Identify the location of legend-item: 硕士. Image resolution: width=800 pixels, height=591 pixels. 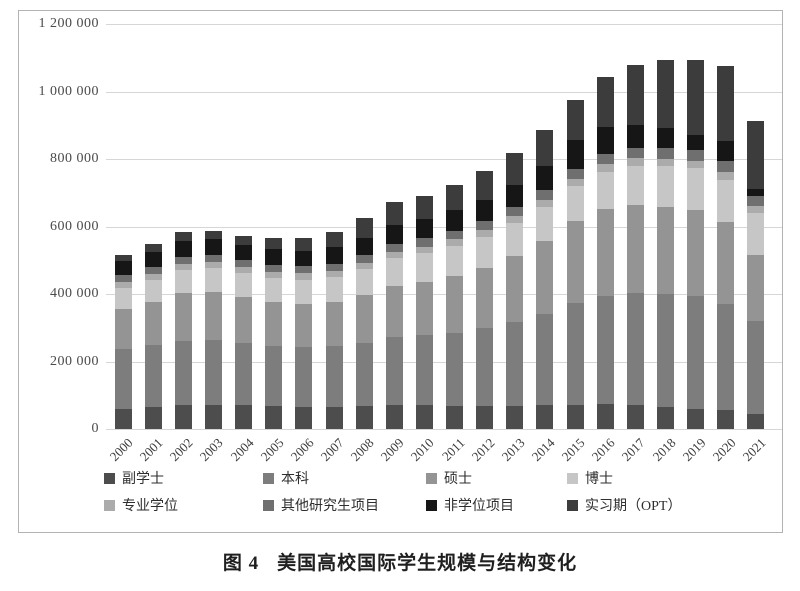
(449, 478).